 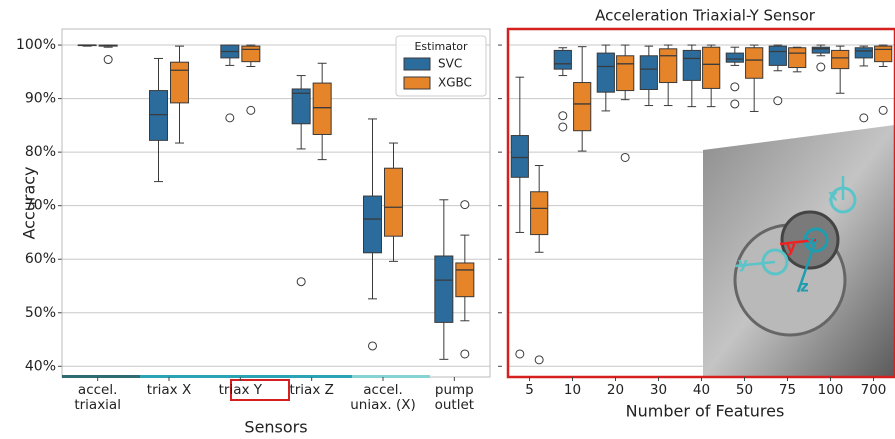 What do you see at coordinates (744, 390) in the screenshot?
I see `x-tick-label: 50` at bounding box center [744, 390].